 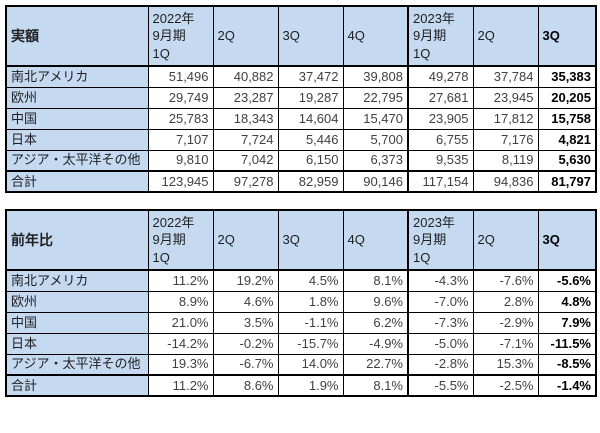 I want to click on value-cell: 1.8%, so click(x=310, y=301).